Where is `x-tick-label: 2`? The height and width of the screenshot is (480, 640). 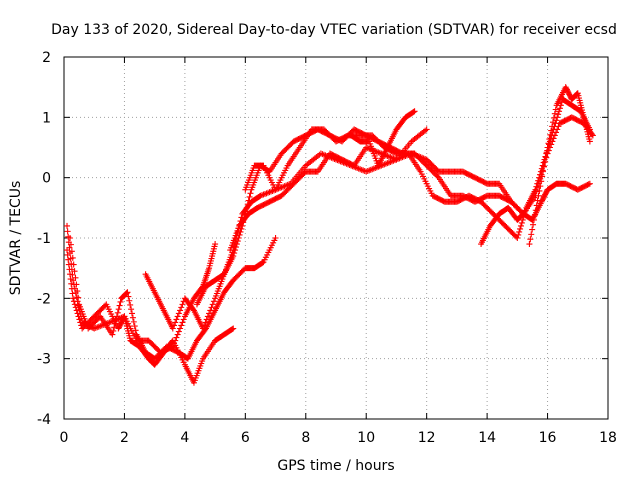 x-tick-label: 2 is located at coordinates (124, 438).